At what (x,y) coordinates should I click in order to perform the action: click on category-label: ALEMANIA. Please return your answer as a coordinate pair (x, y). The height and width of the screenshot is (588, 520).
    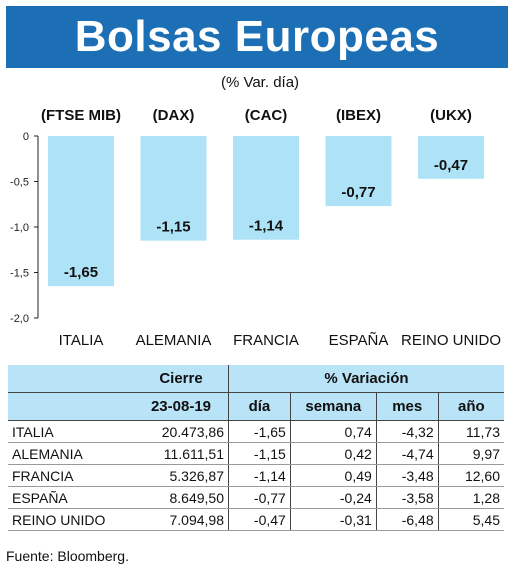
    Looking at the image, I should click on (174, 340).